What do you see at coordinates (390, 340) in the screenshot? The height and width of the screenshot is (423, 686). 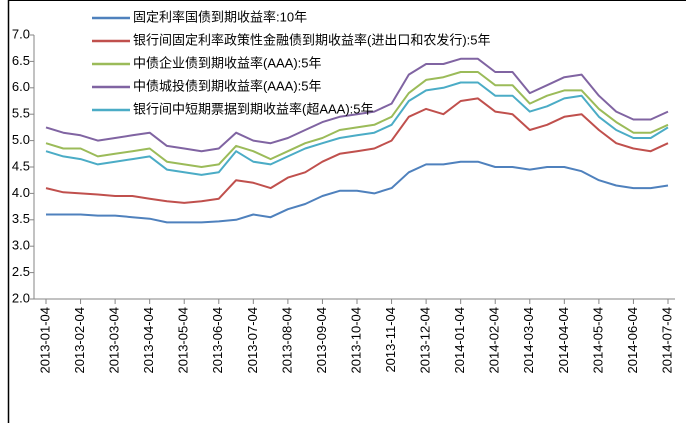 I see `x-tick-label: 2013-11-04` at bounding box center [390, 340].